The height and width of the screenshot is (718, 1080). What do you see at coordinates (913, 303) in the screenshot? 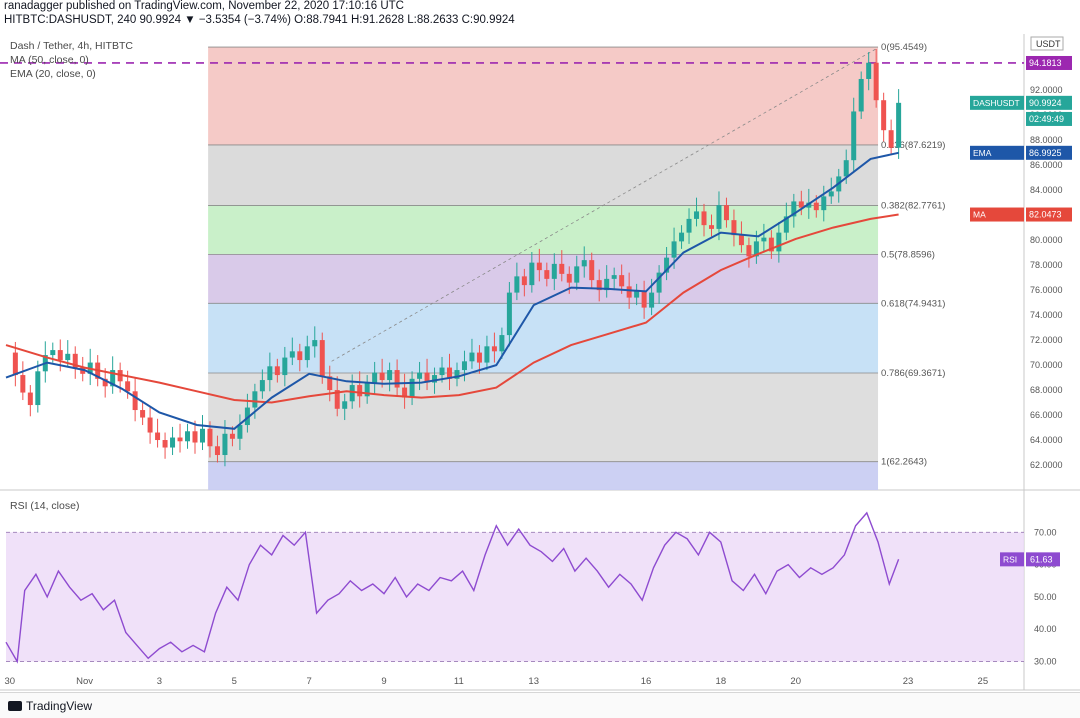
I see `fib-label-0.618: 0.618(74.9431)` at bounding box center [913, 303].